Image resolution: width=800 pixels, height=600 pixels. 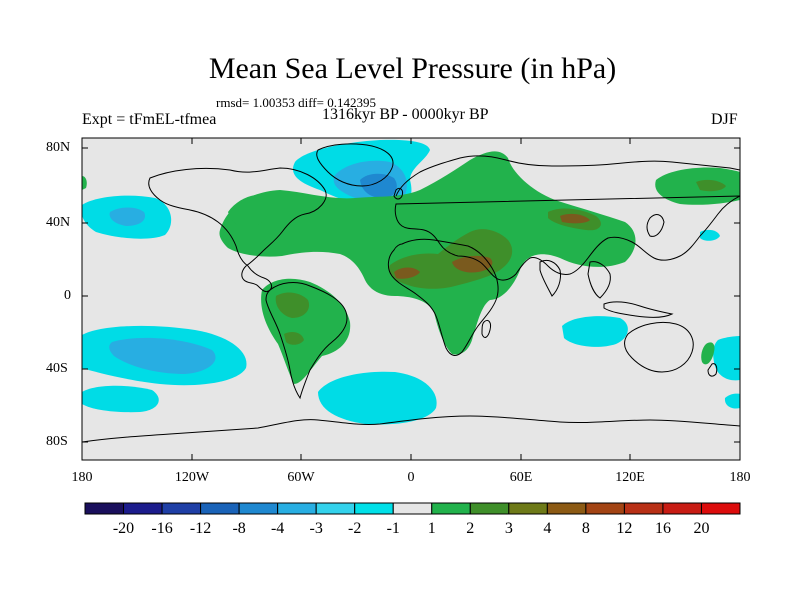 I want to click on colorbar-tick-label: -8, so click(x=239, y=528).